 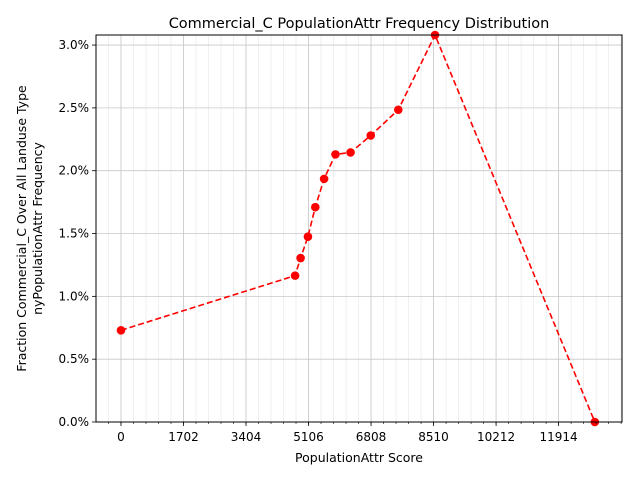 I want to click on x-tick-label: 10212, so click(x=496, y=437).